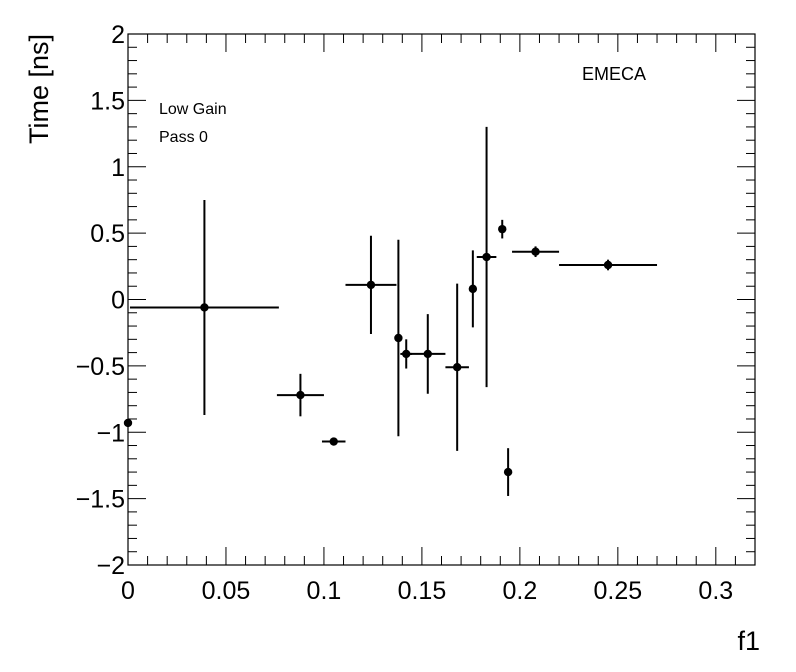 This screenshot has height=672, width=796. What do you see at coordinates (107, 101) in the screenshot?
I see `y-tick-label: 1.5` at bounding box center [107, 101].